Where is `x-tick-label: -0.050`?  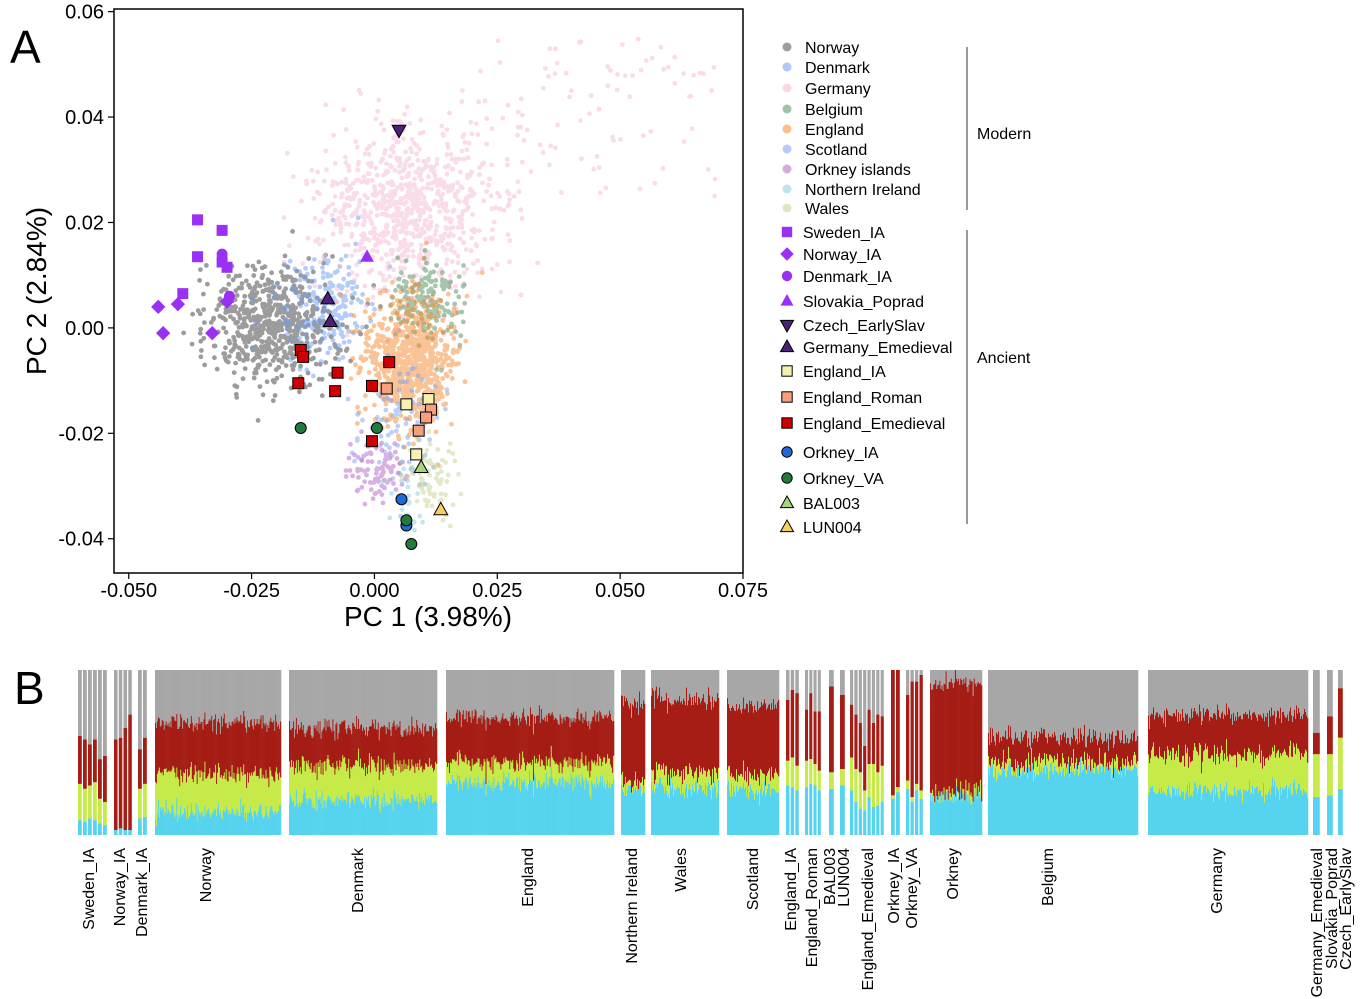 x-tick-label: -0.050 is located at coordinates (128, 591).